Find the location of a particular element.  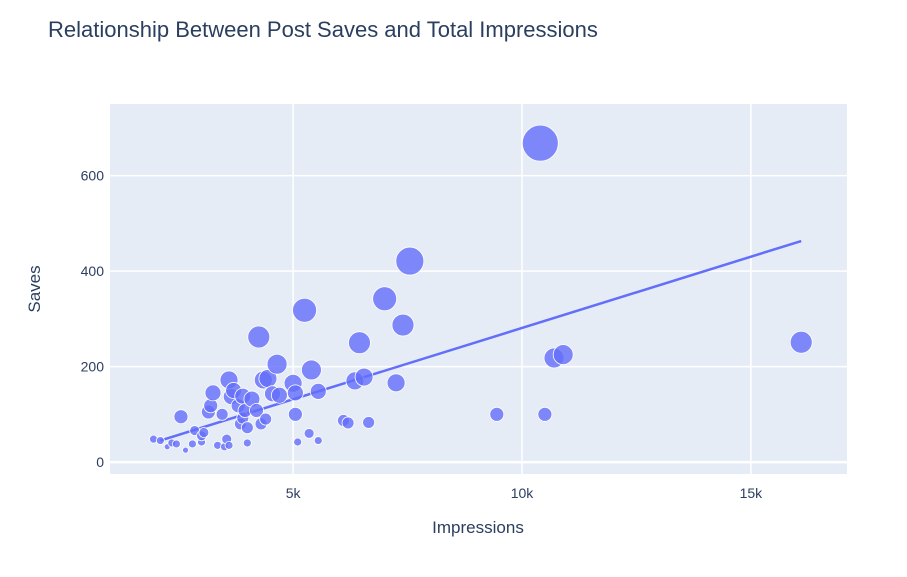

x-tick-label: 15k is located at coordinates (752, 493).